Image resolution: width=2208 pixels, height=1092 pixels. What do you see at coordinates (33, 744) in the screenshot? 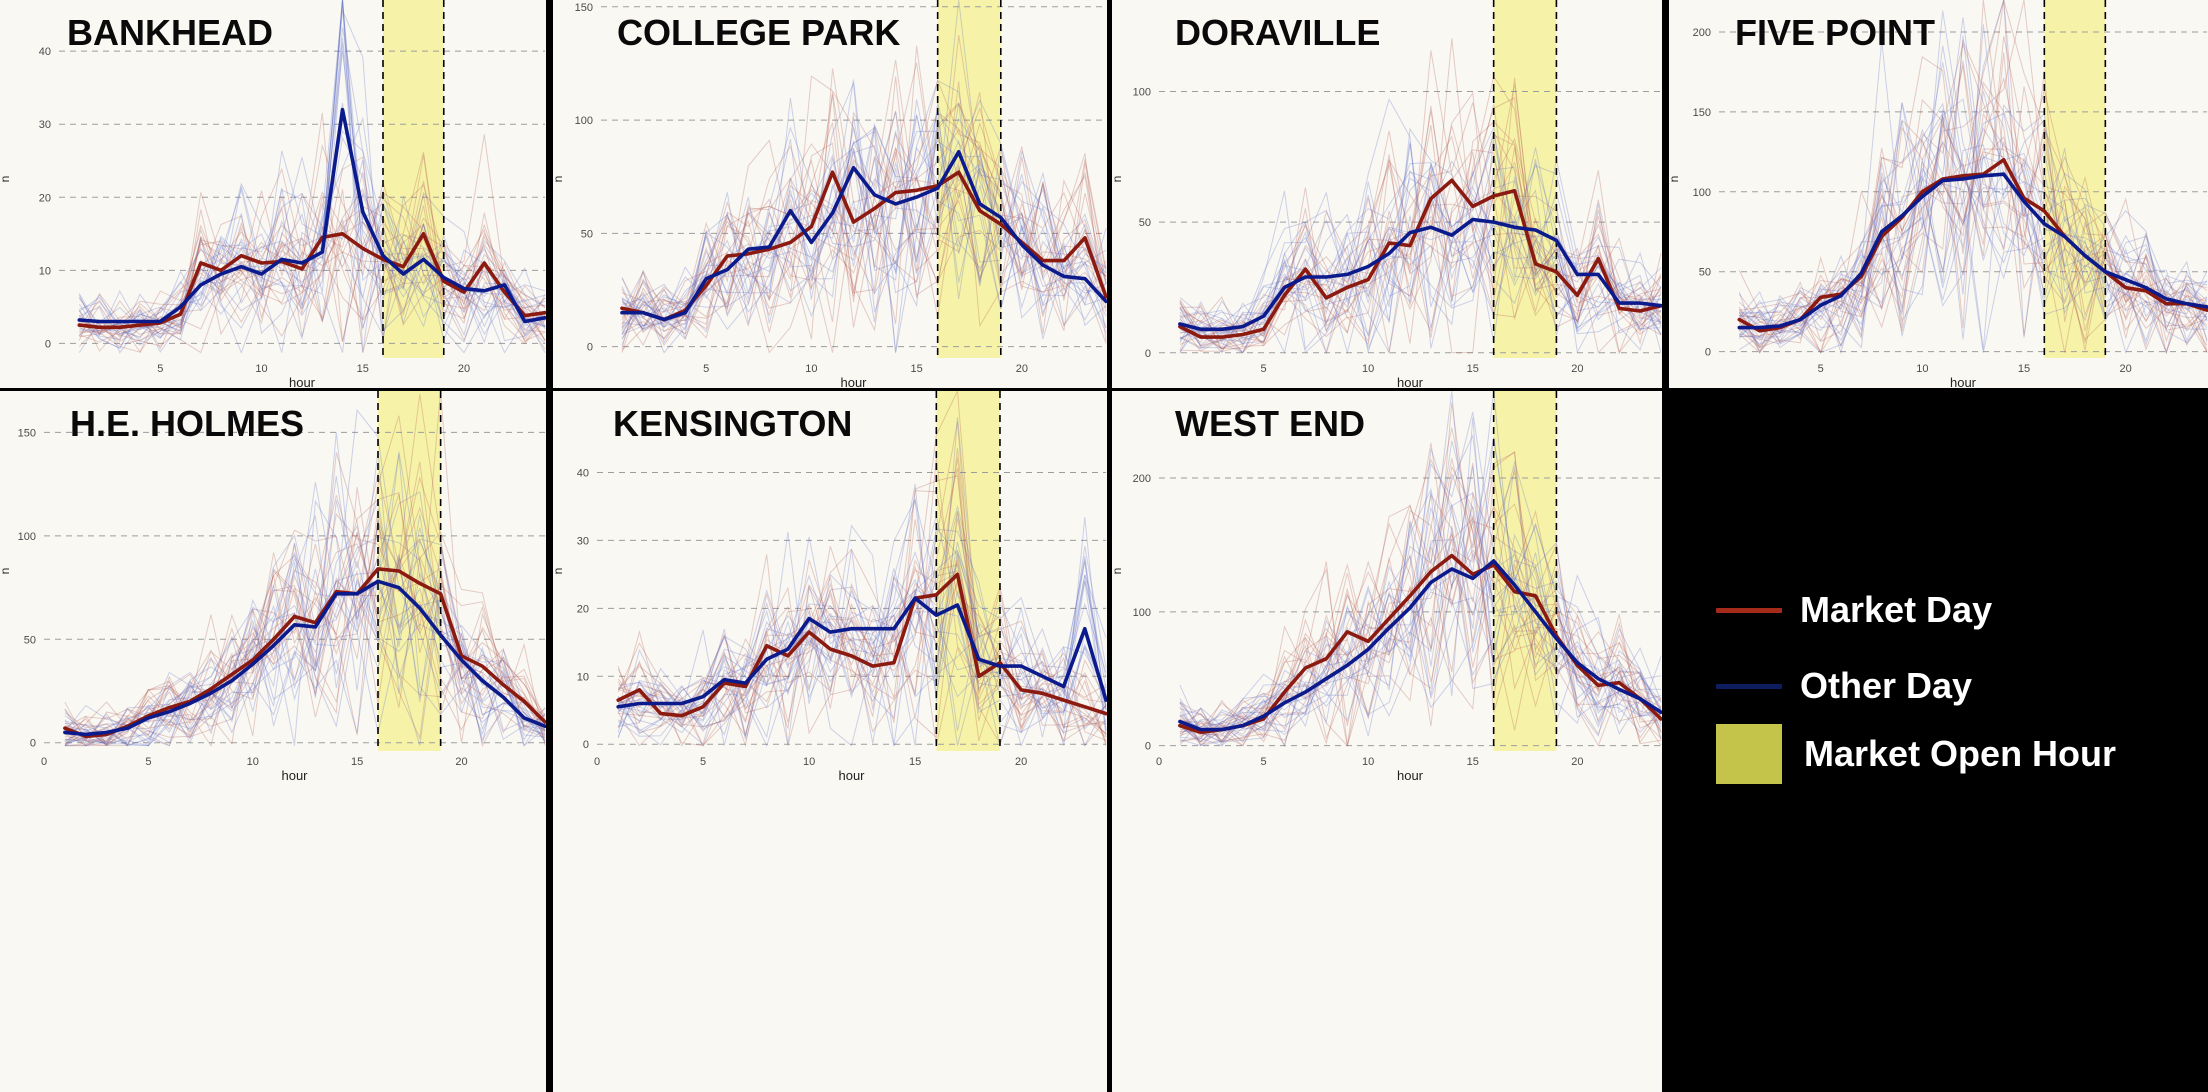
I see `y-tick-label: 0` at bounding box center [33, 744].